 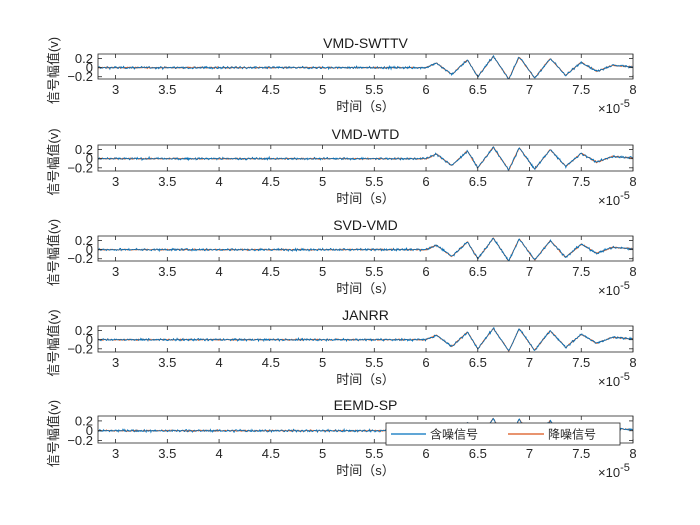 What do you see at coordinates (366, 405) in the screenshot?
I see `subplot-title: EEMD-SP` at bounding box center [366, 405].